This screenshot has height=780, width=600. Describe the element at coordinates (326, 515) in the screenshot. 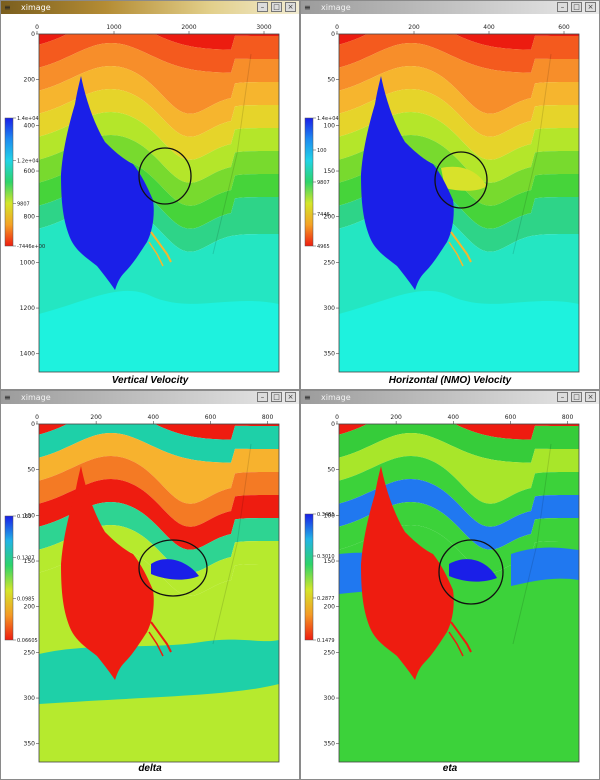

I see `tick-label: 0.3481` at that location.